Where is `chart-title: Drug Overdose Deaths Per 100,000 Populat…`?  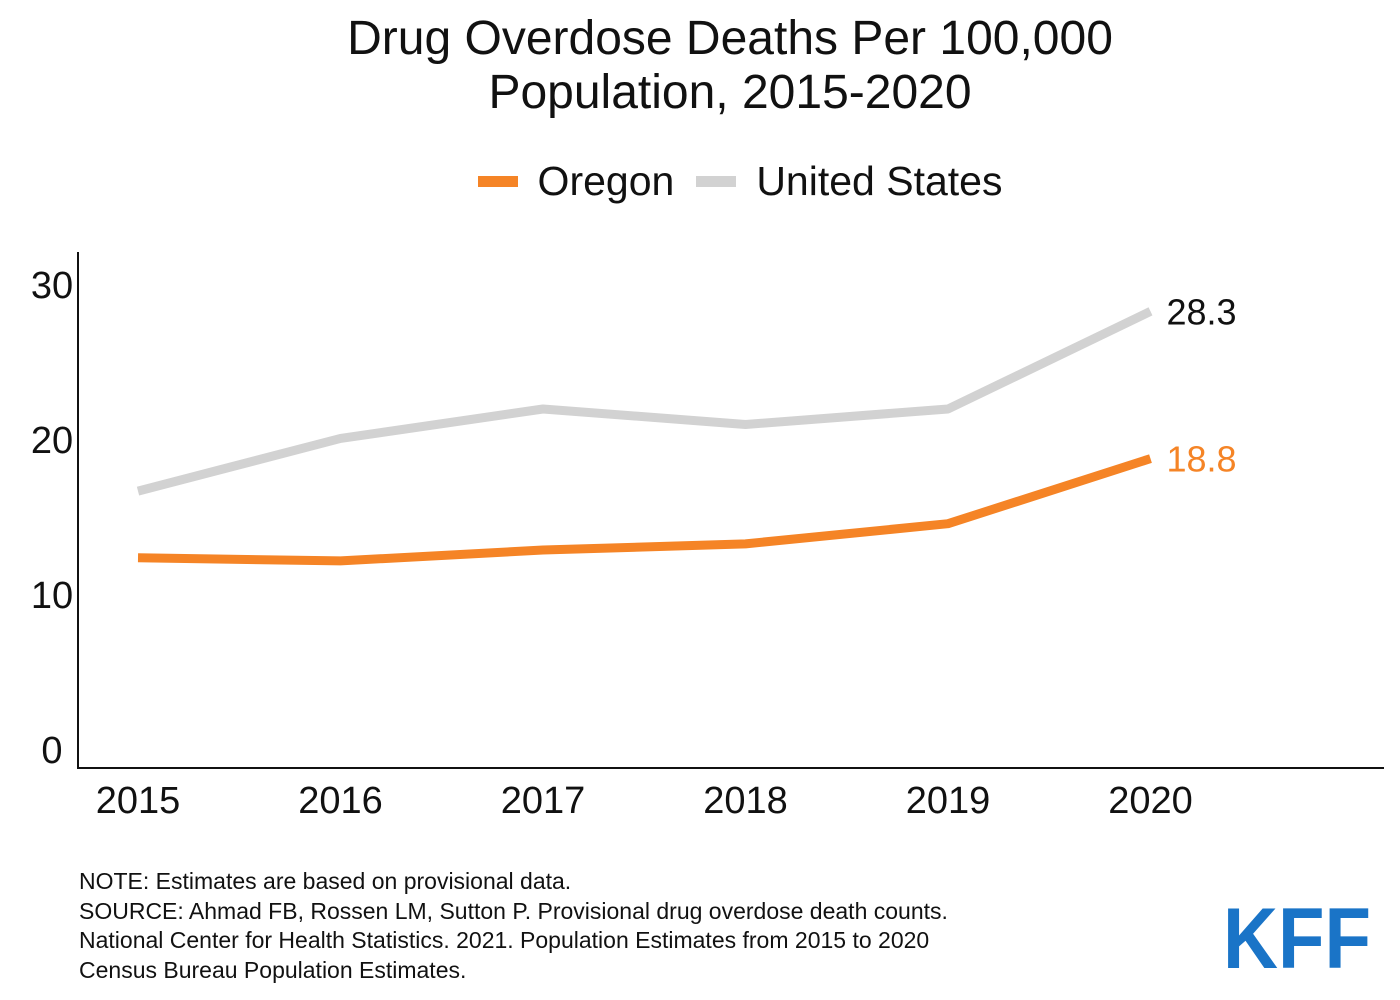 chart-title: Drug Overdose Deaths Per 100,000 Populat… is located at coordinates (700, 66).